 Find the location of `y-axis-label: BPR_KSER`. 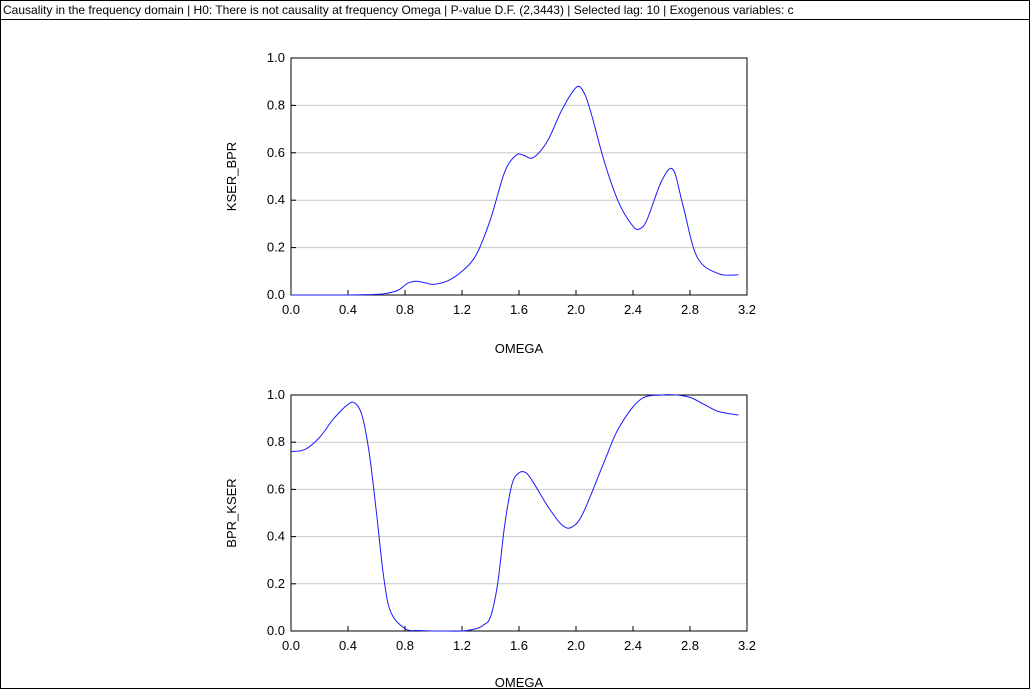

y-axis-label: BPR_KSER is located at coordinates (231, 512).